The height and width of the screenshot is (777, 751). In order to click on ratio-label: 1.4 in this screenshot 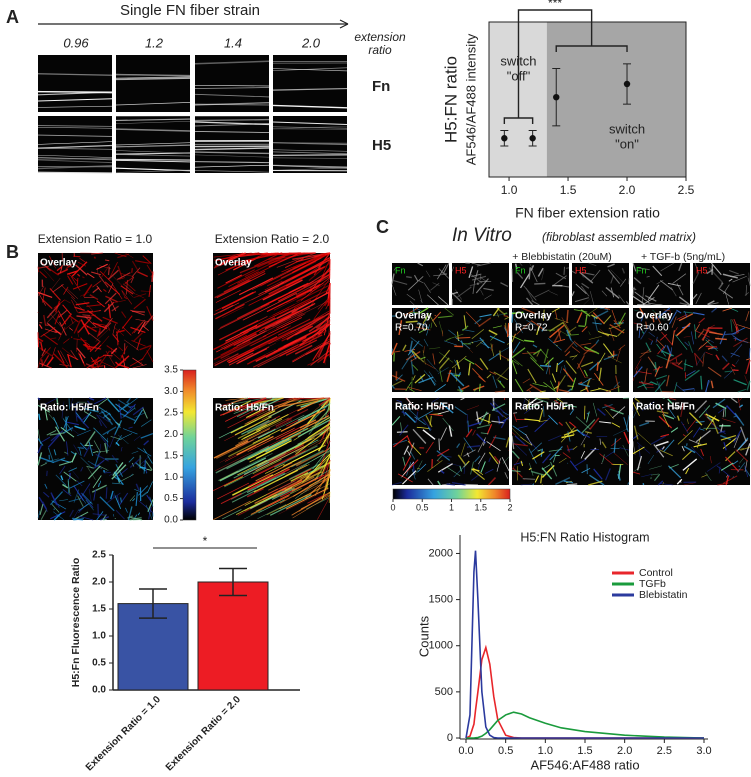, I will do `click(233, 42)`.